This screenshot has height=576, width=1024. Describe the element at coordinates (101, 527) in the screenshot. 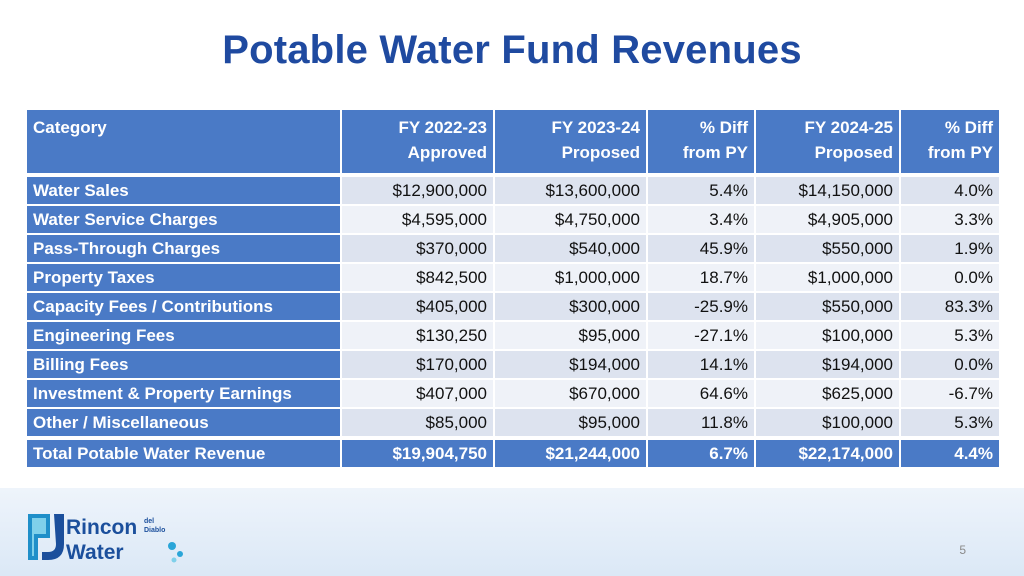

I see `logo-word-rincon: Rincon` at that location.